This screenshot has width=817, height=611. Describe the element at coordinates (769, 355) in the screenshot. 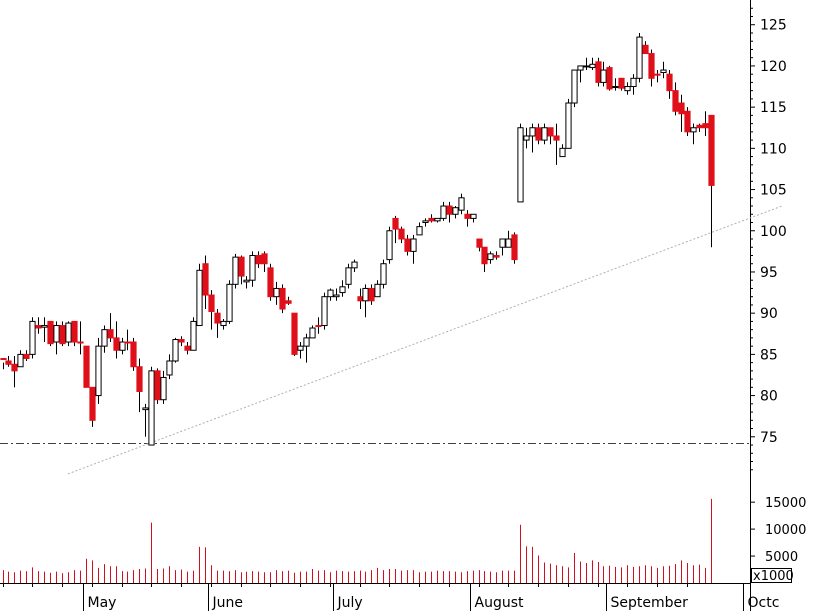

I see `price-tick-label: 85` at that location.